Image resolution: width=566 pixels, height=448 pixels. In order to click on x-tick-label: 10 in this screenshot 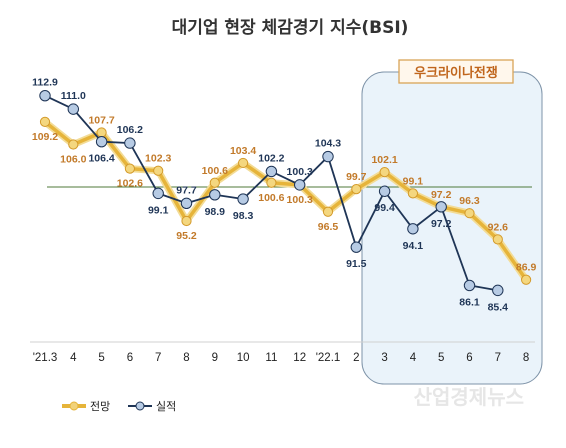, I will do `click(243, 358)`.